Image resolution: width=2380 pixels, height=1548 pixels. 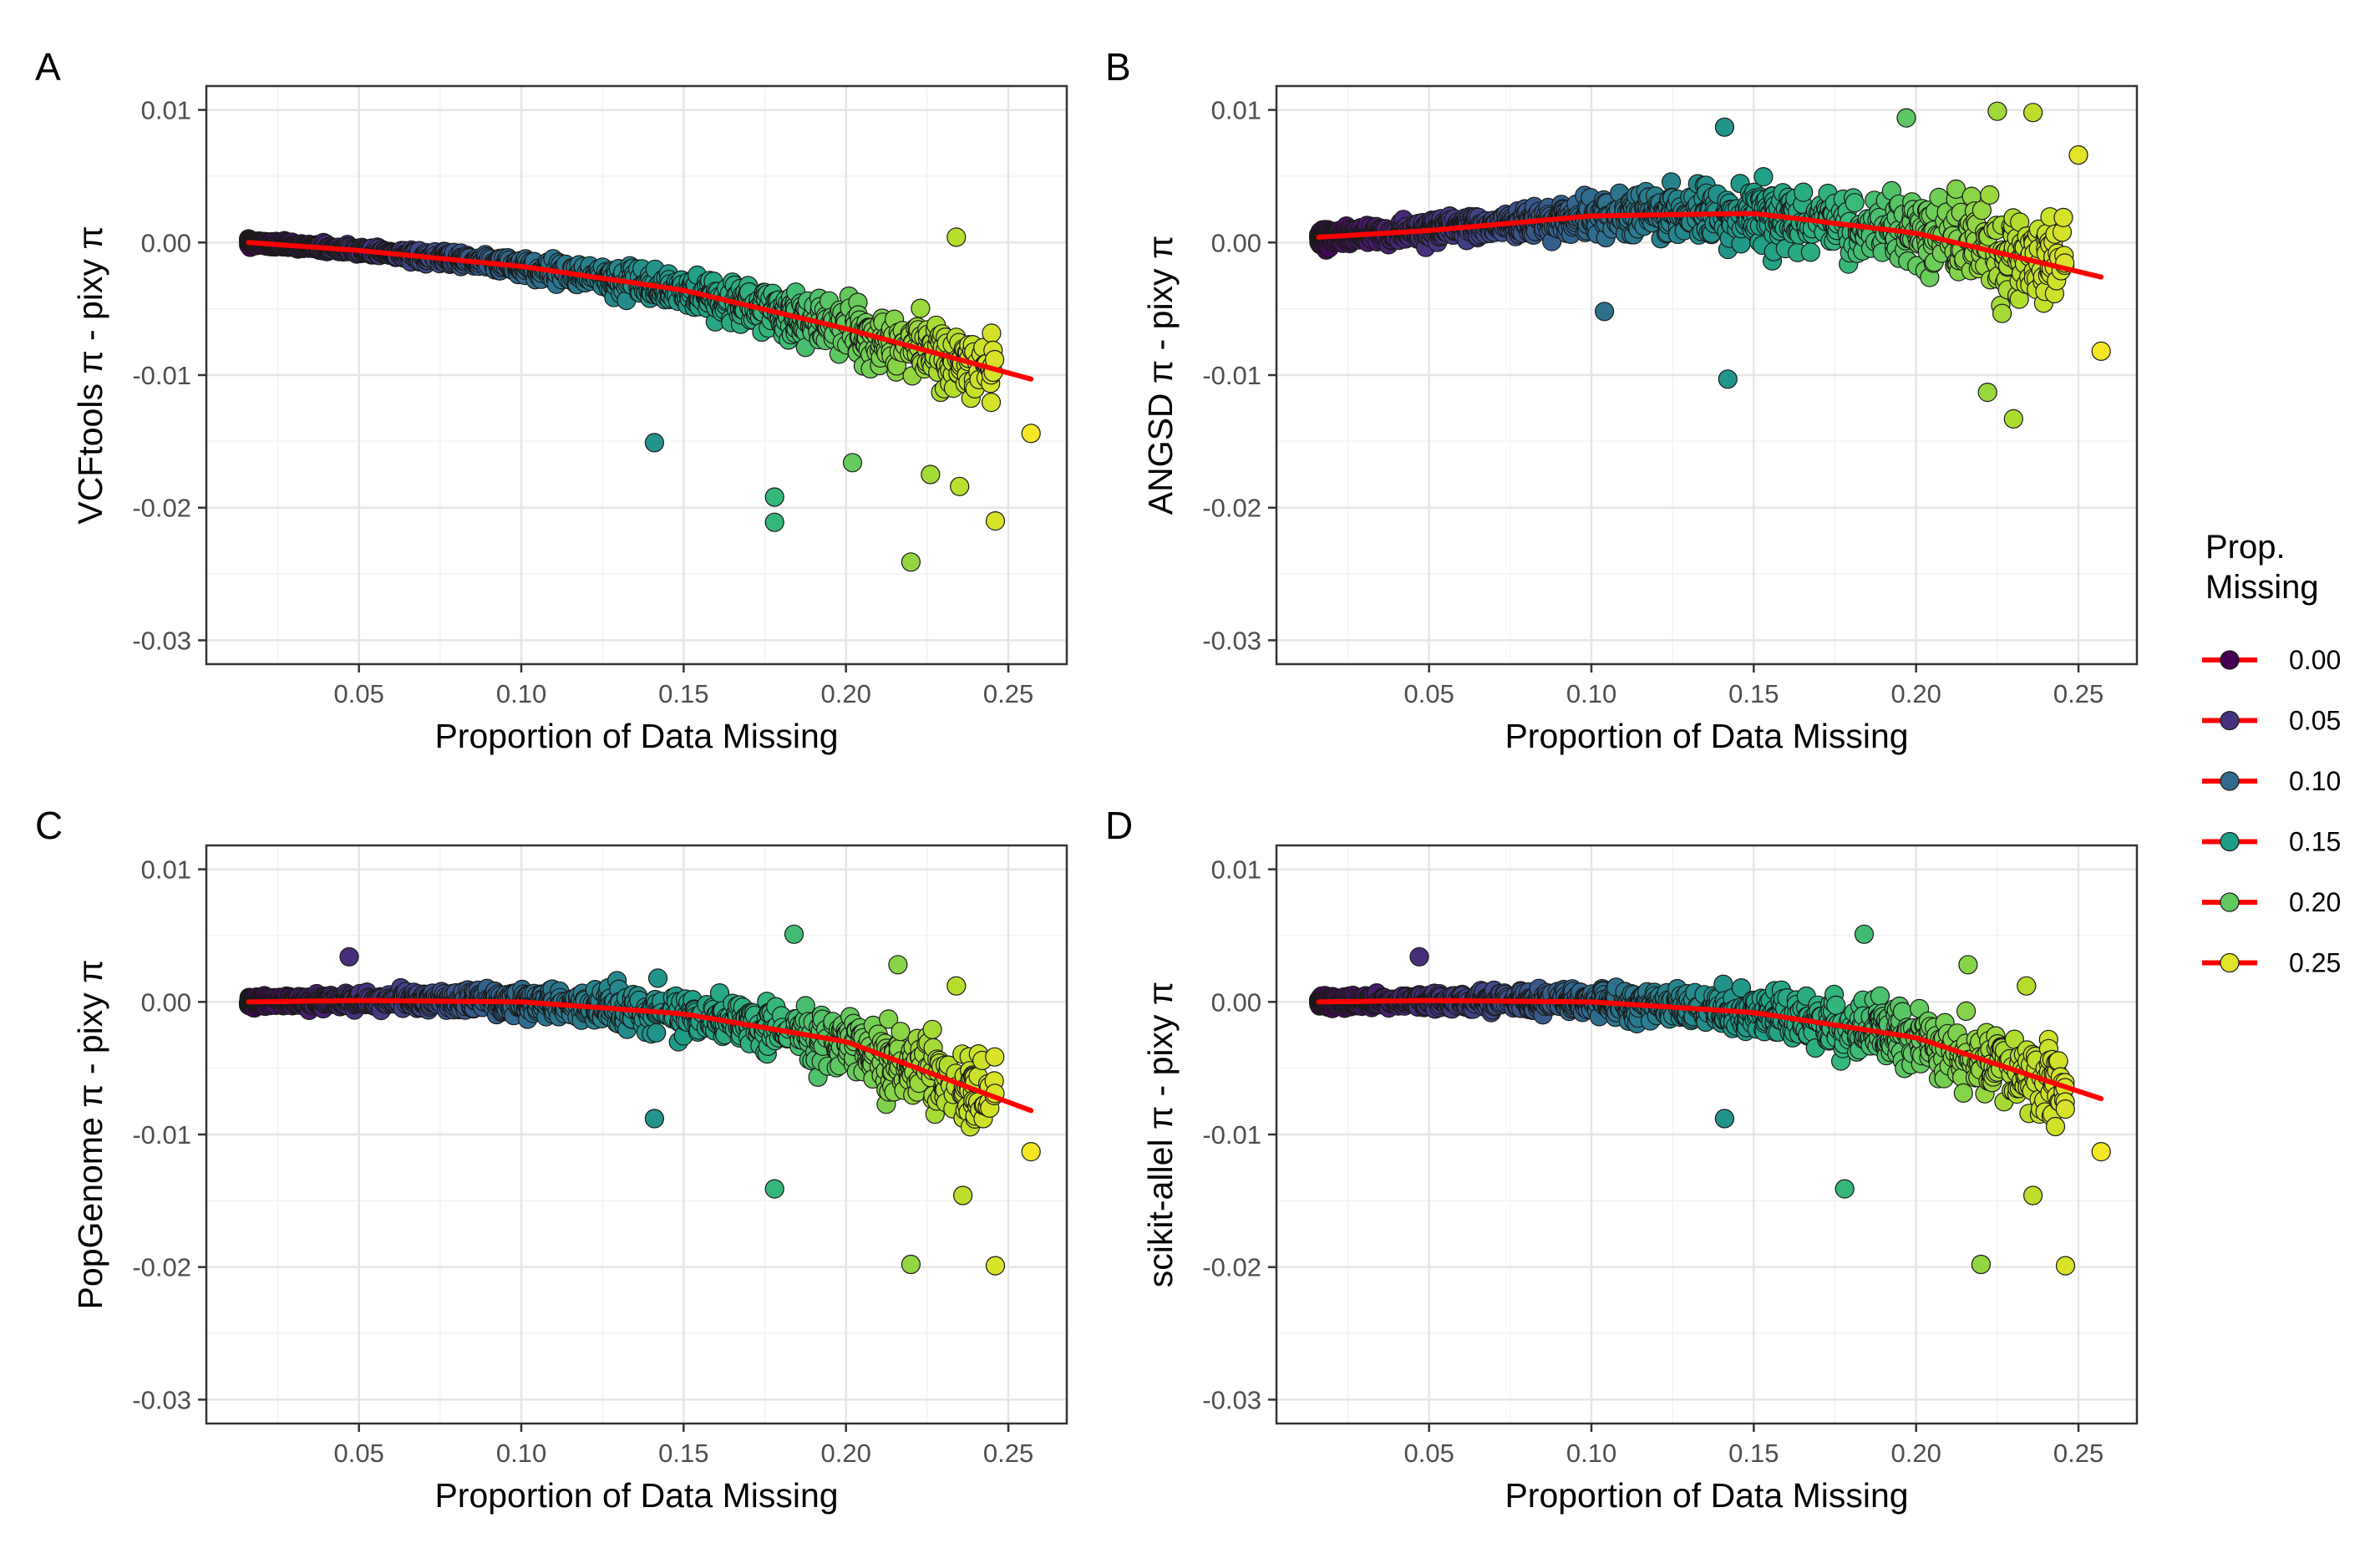 What do you see at coordinates (90, 375) in the screenshot?
I see `y-axis-label: VCFtools π - pixy π` at bounding box center [90, 375].